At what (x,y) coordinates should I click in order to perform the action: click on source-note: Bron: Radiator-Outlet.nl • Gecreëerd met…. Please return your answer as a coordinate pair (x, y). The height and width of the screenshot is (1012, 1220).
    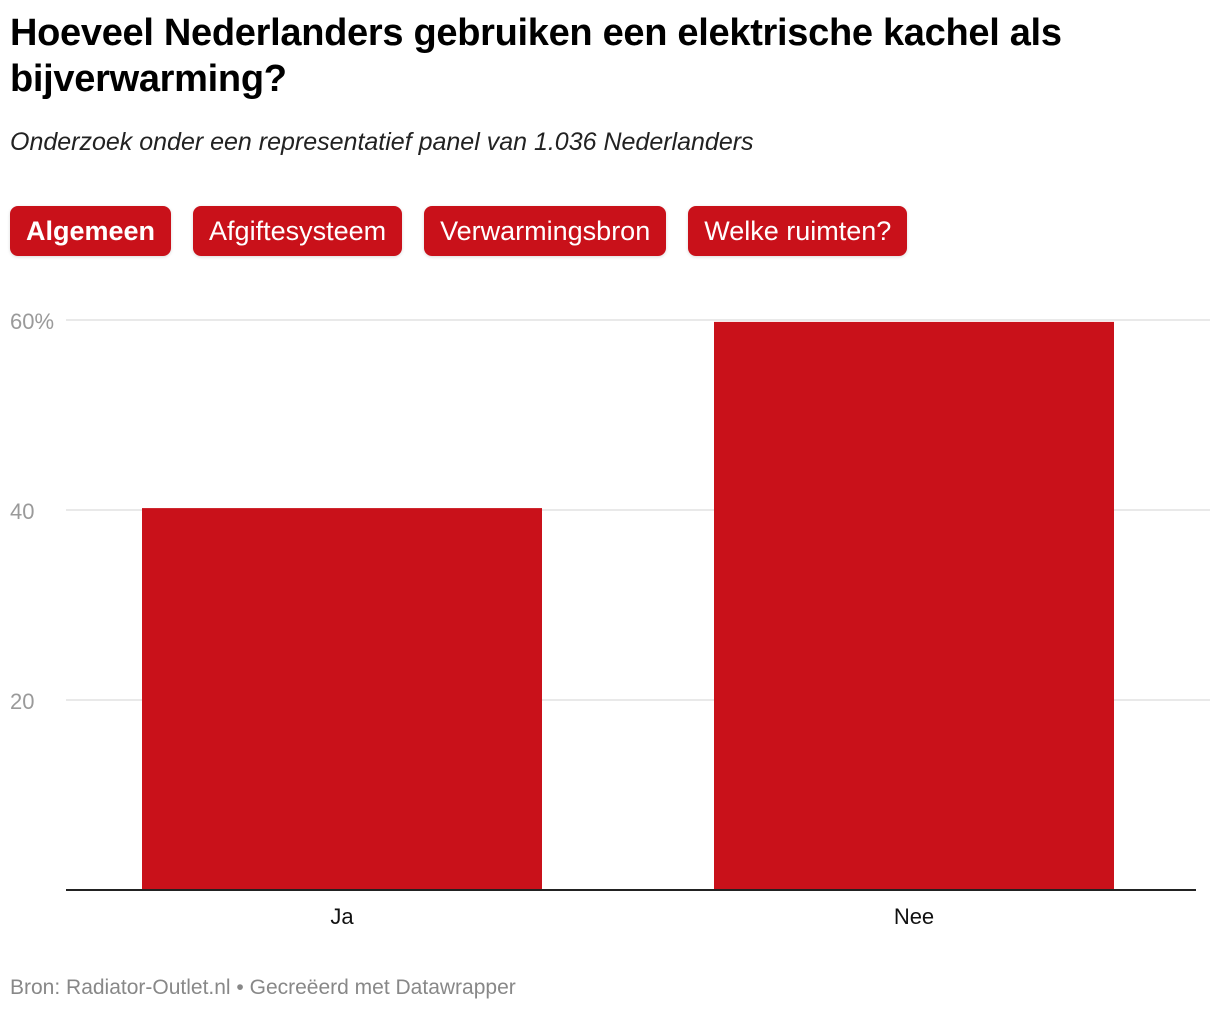
    Looking at the image, I should click on (263, 987).